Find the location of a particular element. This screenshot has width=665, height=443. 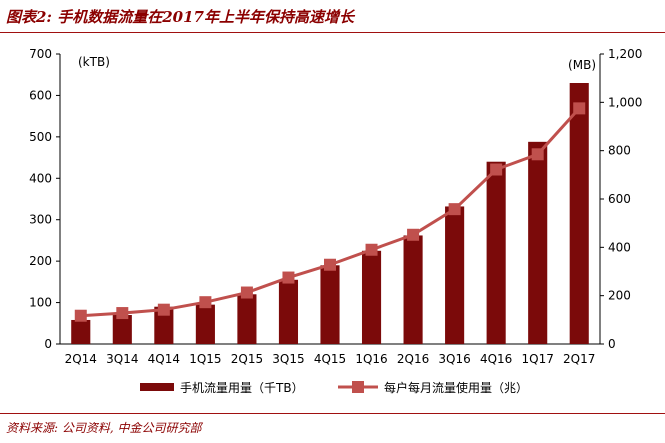

x-tick-label: 4Q14 is located at coordinates (164, 359).